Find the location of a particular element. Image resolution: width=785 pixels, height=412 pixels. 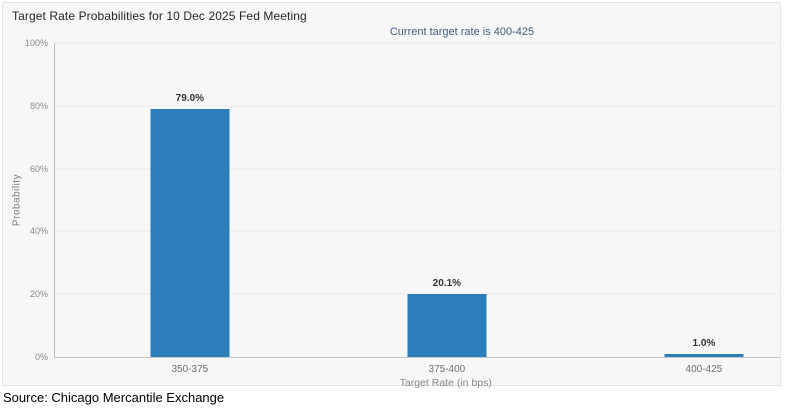

chart-subtitle: Current target rate is 400-425 is located at coordinates (462, 32).